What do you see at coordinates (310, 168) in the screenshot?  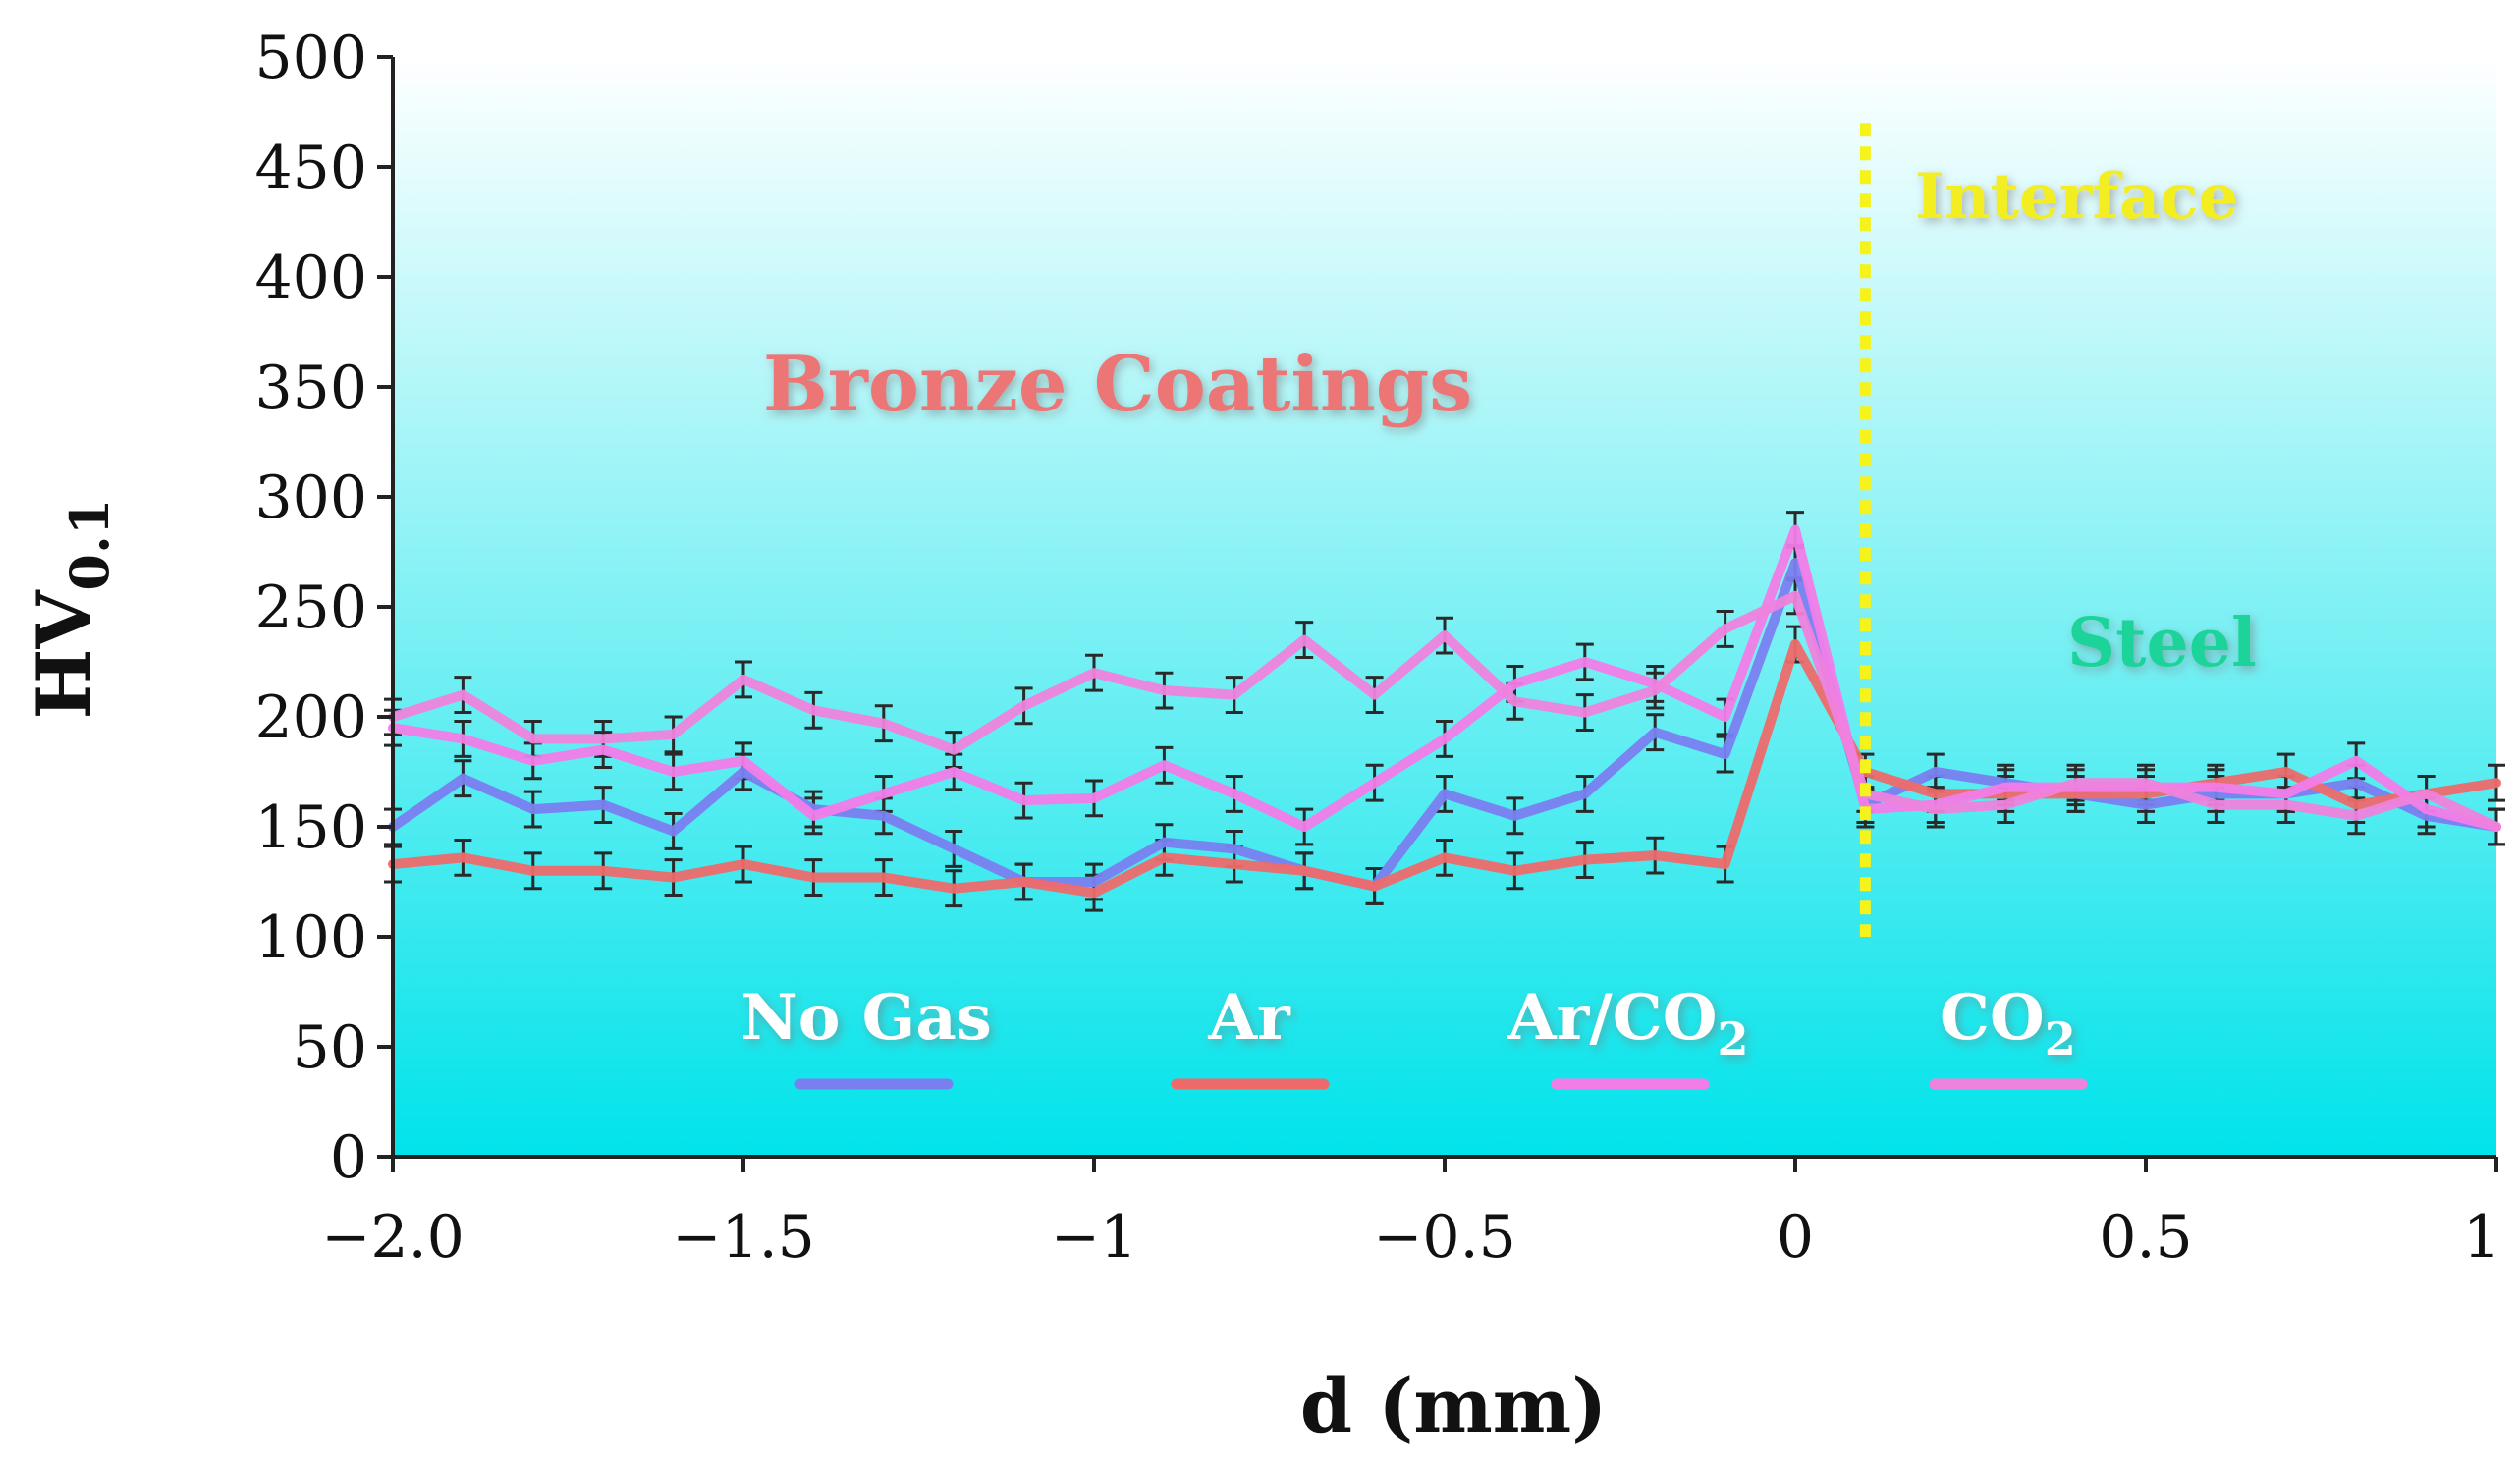 I see `y-tick-label: 450` at bounding box center [310, 168].